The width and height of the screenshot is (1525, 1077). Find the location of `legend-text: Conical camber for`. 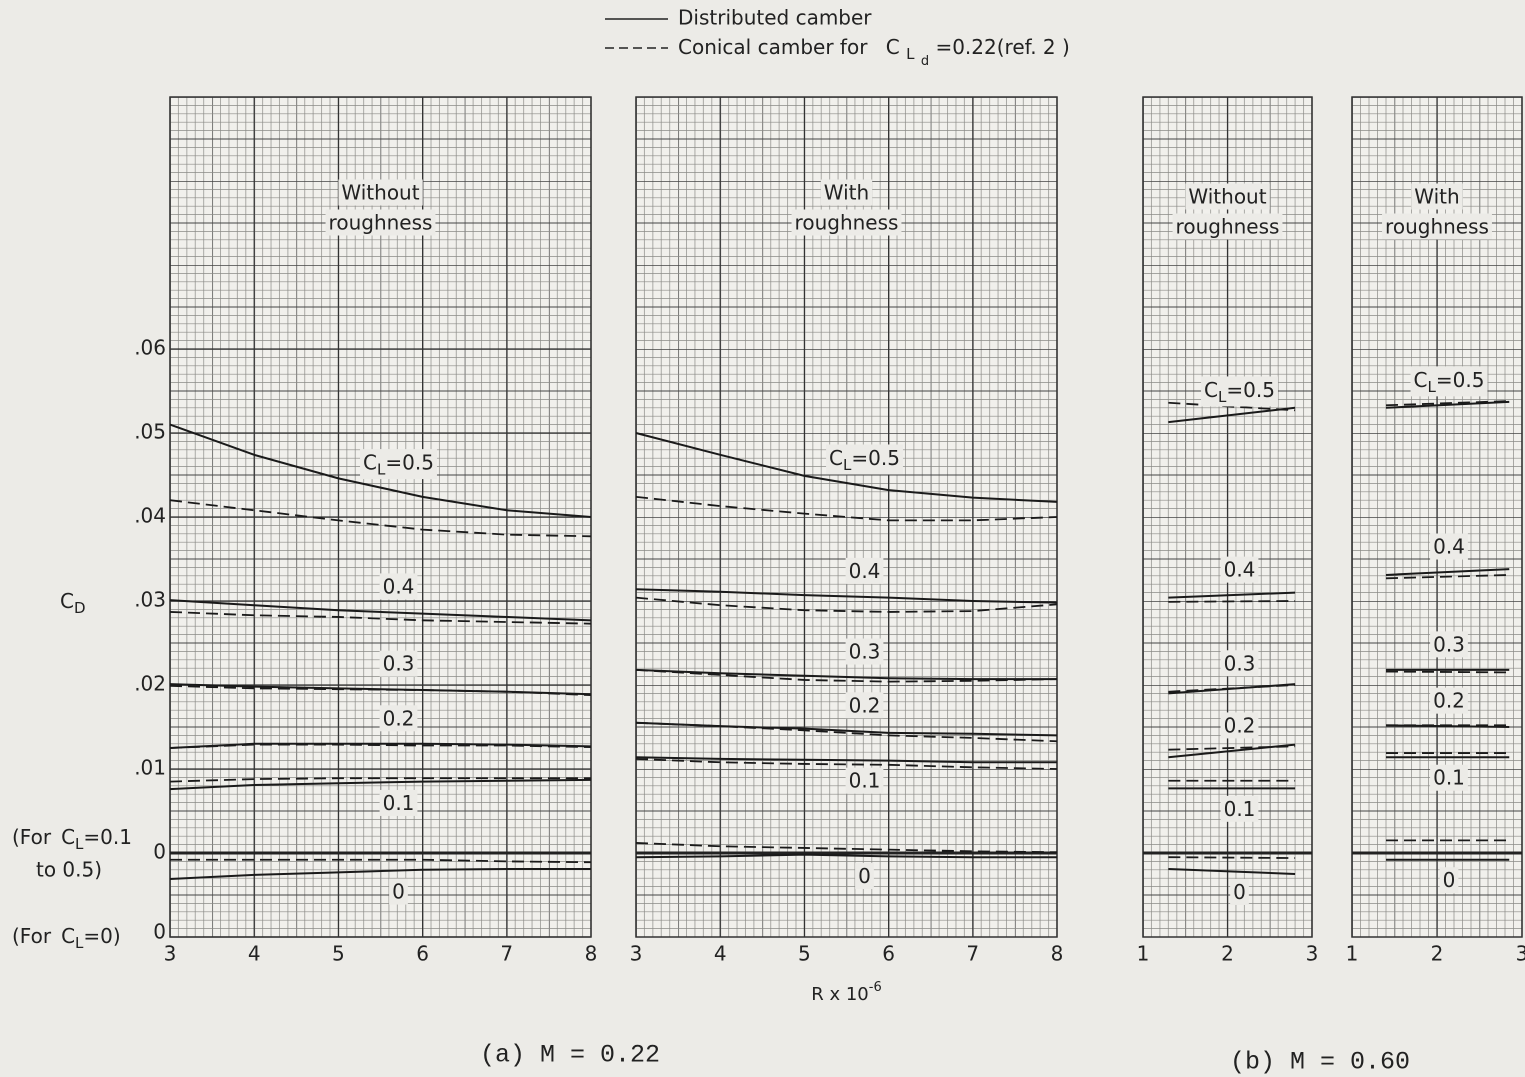

legend-text: Conical camber for is located at coordinates (773, 47).